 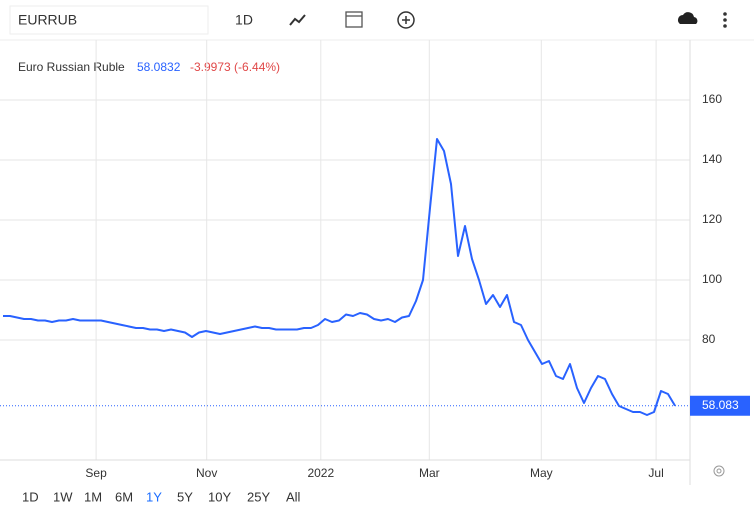 I want to click on range-button: 1W, so click(x=63, y=496).